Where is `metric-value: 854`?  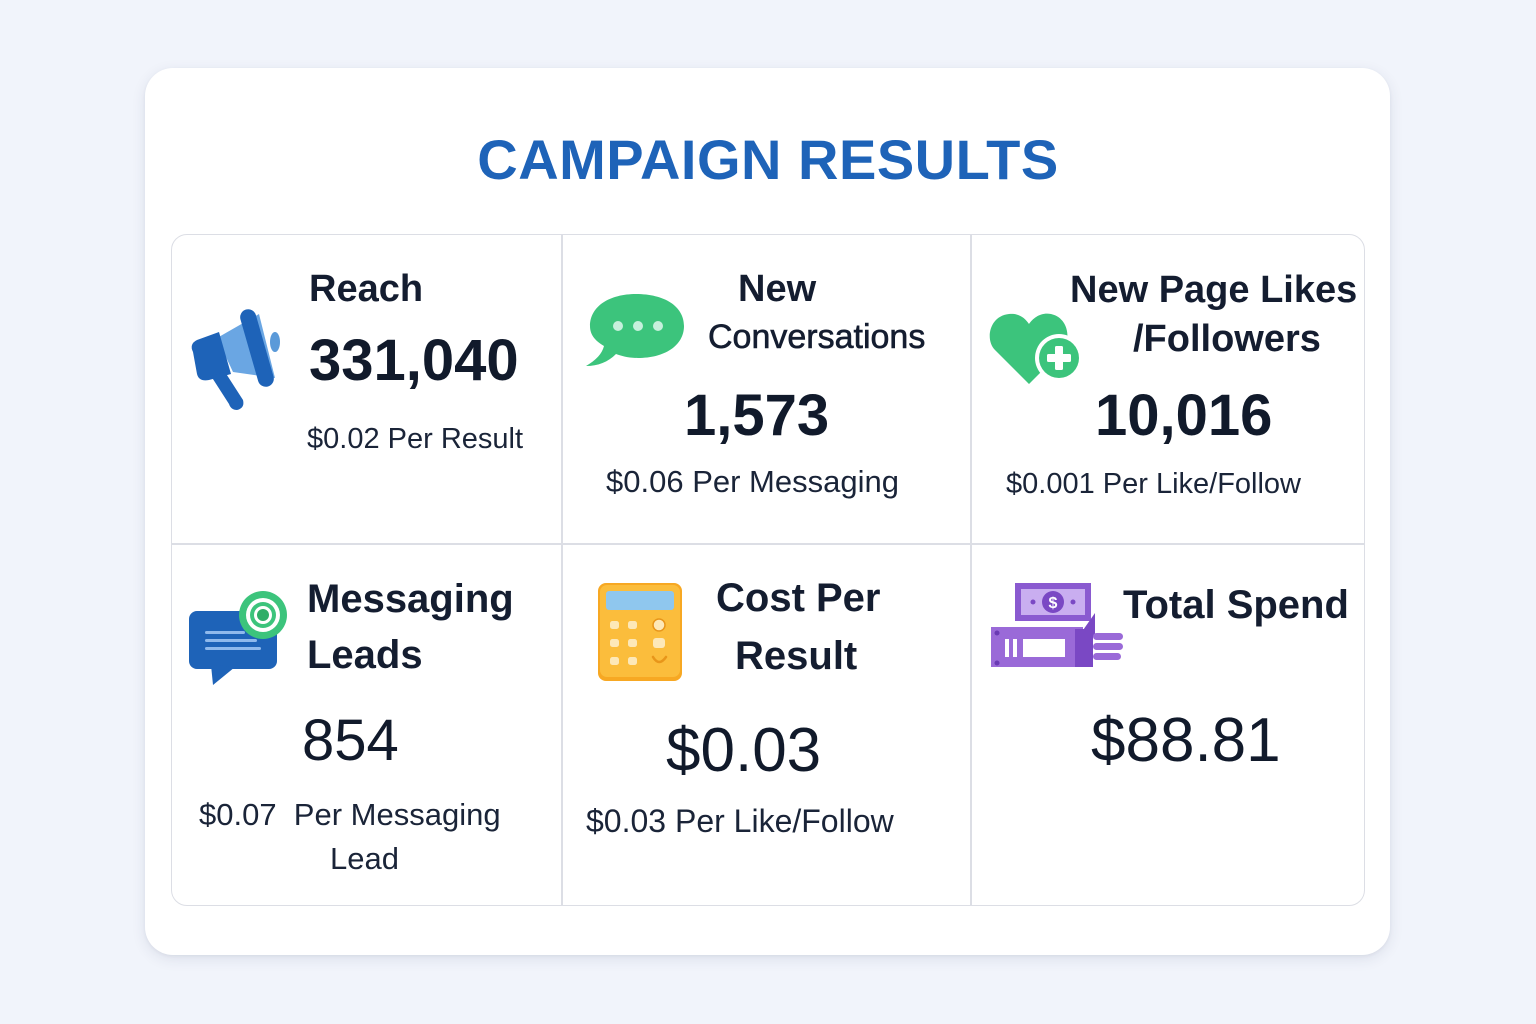 metric-value: 854 is located at coordinates (350, 740).